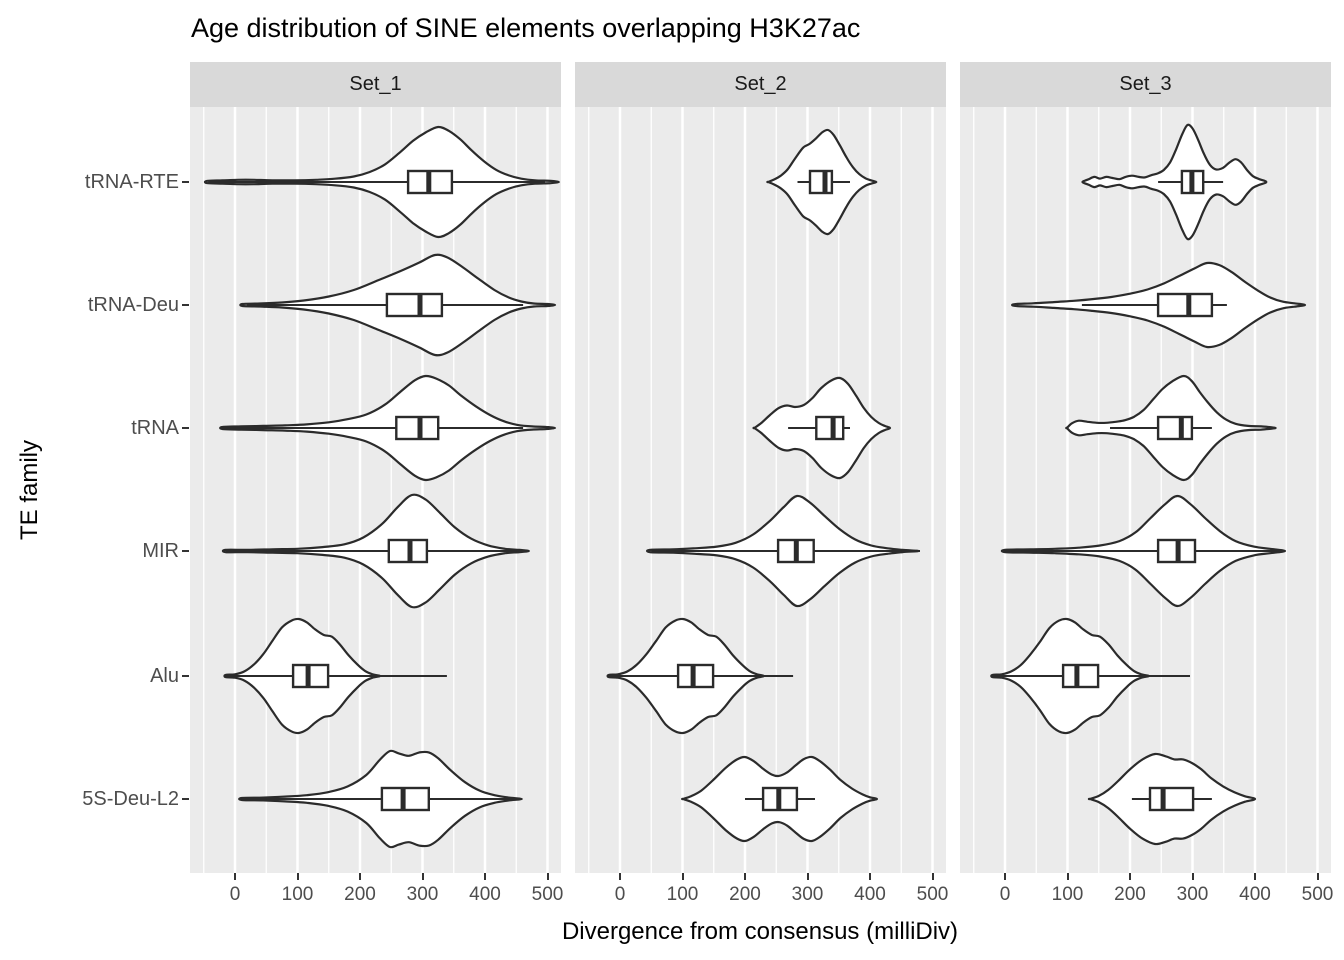 This screenshot has width=1344, height=960. What do you see at coordinates (133, 305) in the screenshot?
I see `y-axis-label-trna-deu: tRNA-Deu` at bounding box center [133, 305].